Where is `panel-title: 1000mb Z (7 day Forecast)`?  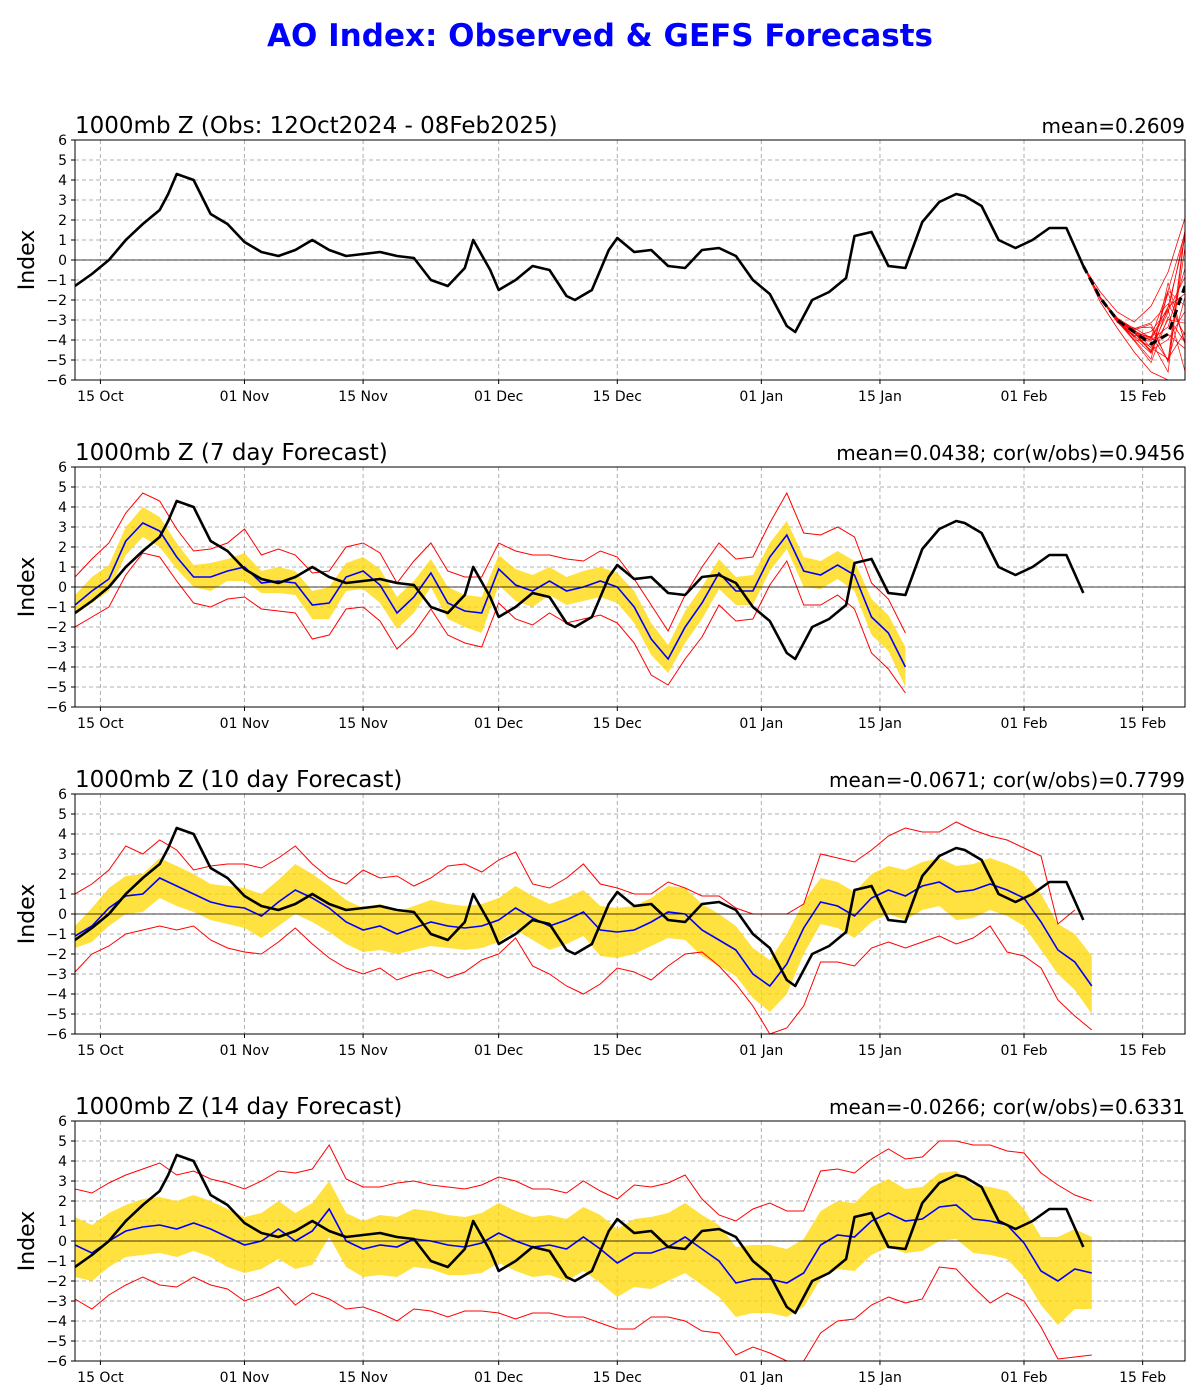 panel-title: 1000mb Z (7 day Forecast) is located at coordinates (231, 453).